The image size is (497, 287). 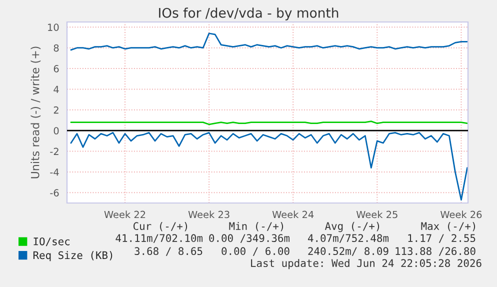 What do you see at coordinates (54, 172) in the screenshot?
I see `y-tick-label: -4` at bounding box center [54, 172].